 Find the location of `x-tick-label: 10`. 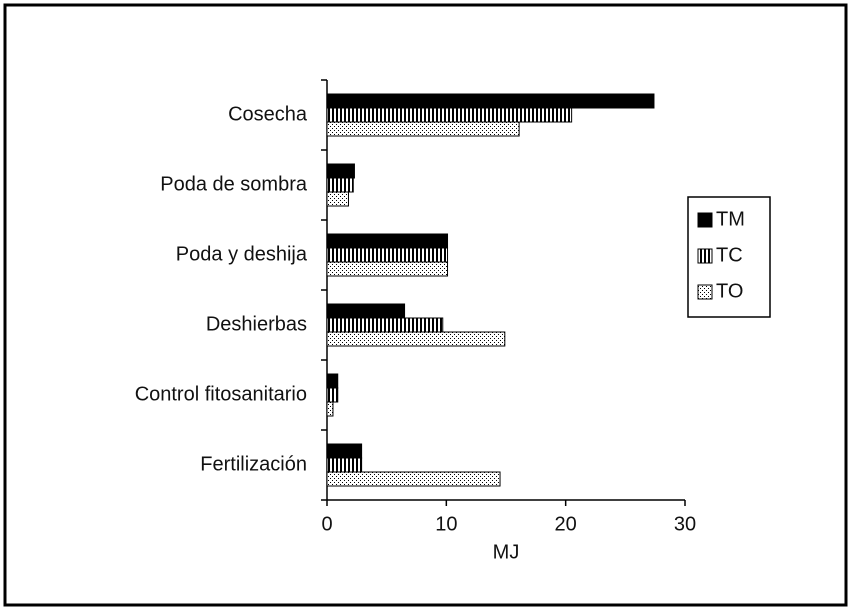

x-tick-label: 10 is located at coordinates (446, 524).